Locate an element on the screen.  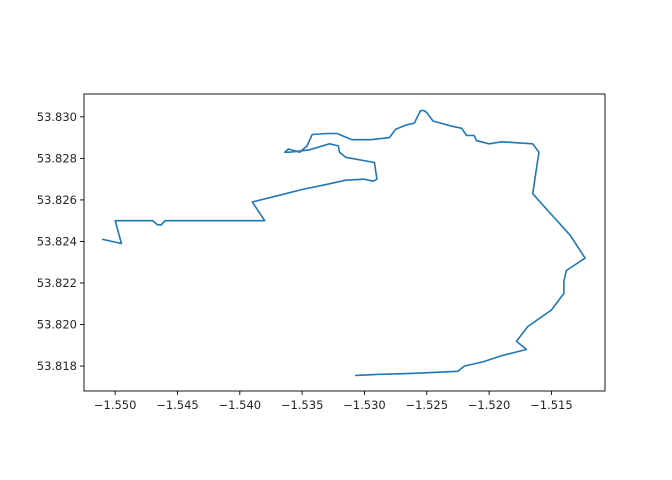
y-tick-label: 53.824 is located at coordinates (57, 241).